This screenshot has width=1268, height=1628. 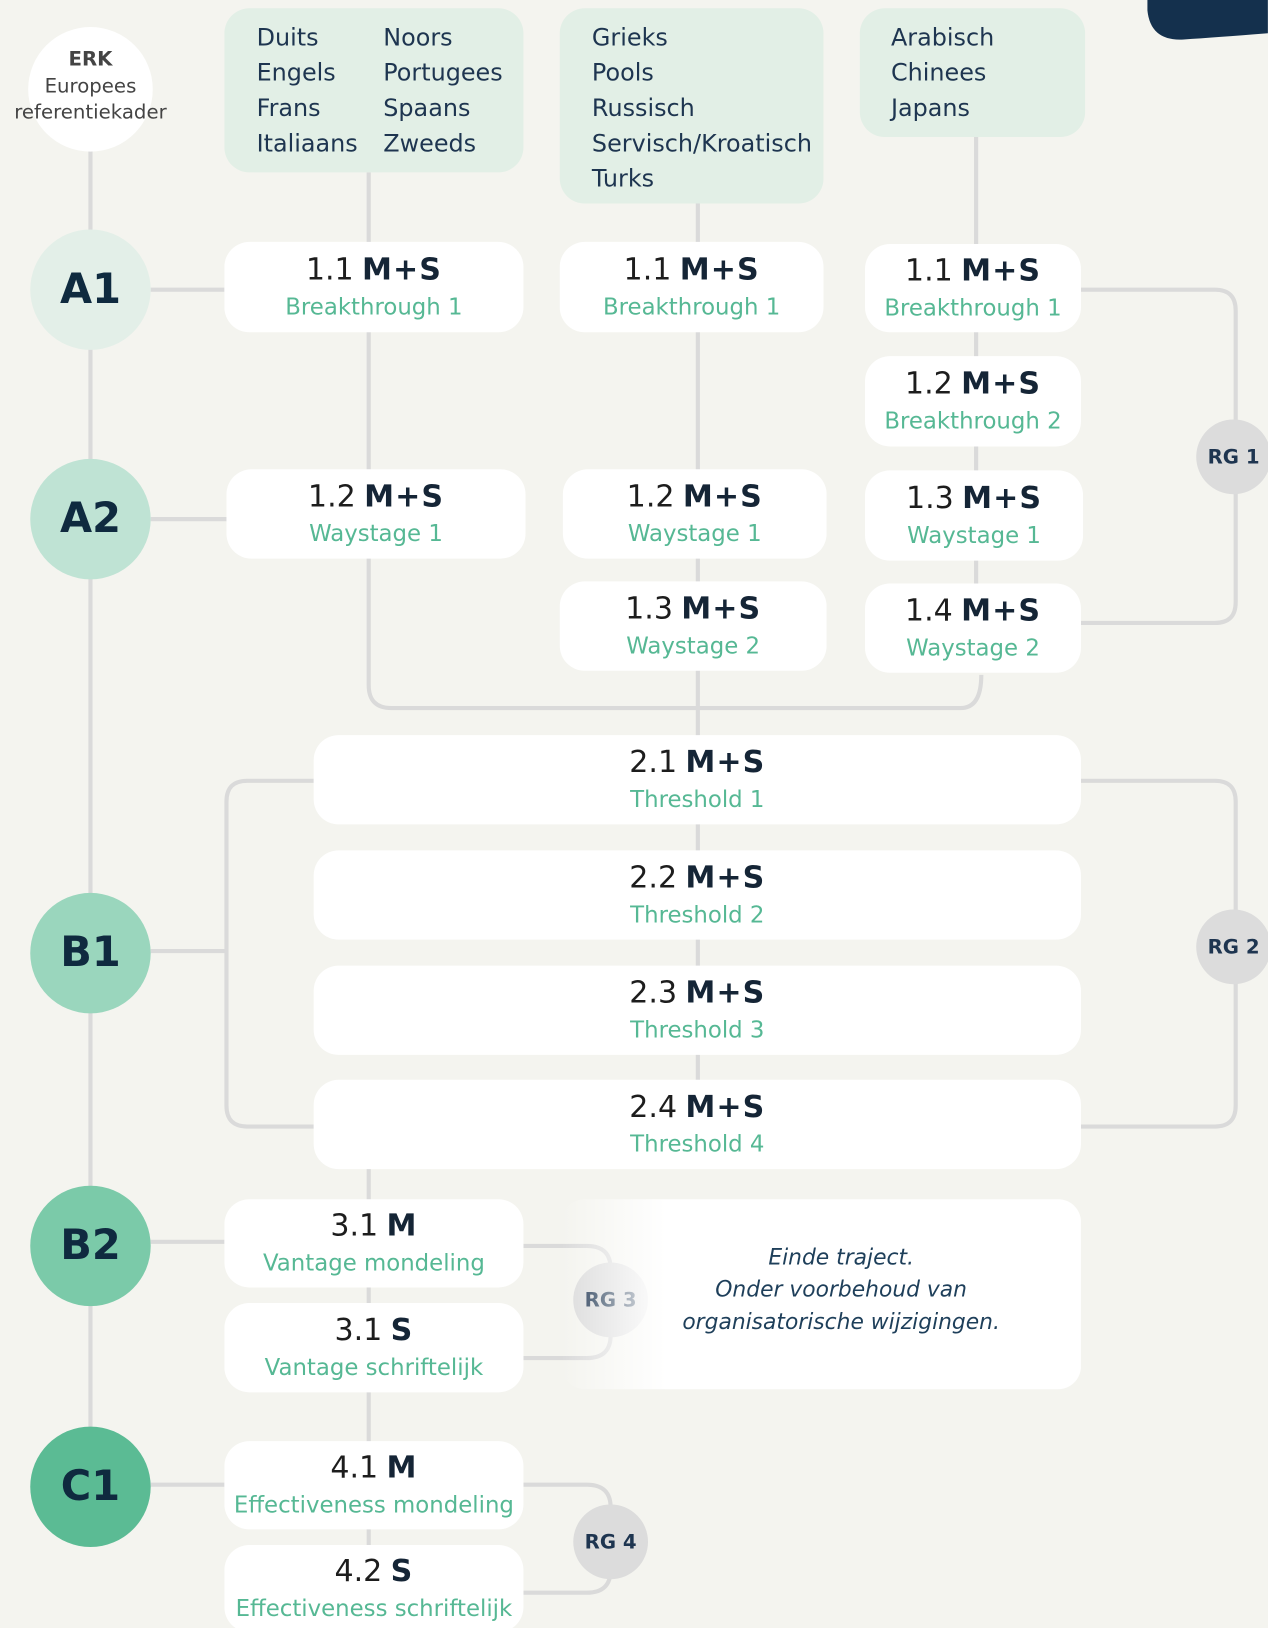 I want to click on module-title: 4.2 S, so click(x=373, y=1570).